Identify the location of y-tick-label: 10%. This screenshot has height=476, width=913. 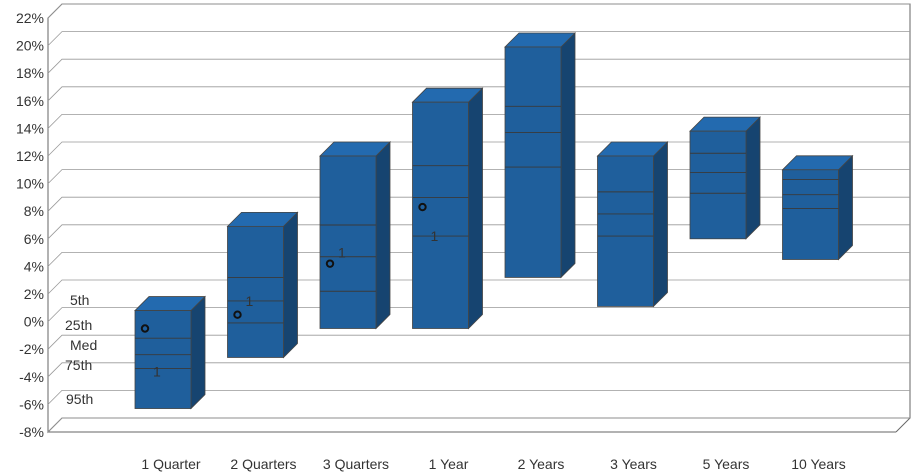
(30, 184).